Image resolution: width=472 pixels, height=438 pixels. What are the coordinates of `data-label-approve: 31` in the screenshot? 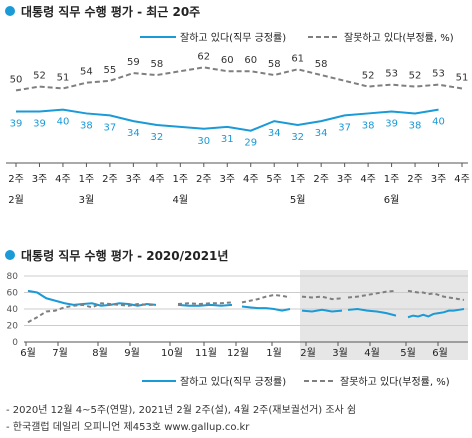 It's located at (227, 139).